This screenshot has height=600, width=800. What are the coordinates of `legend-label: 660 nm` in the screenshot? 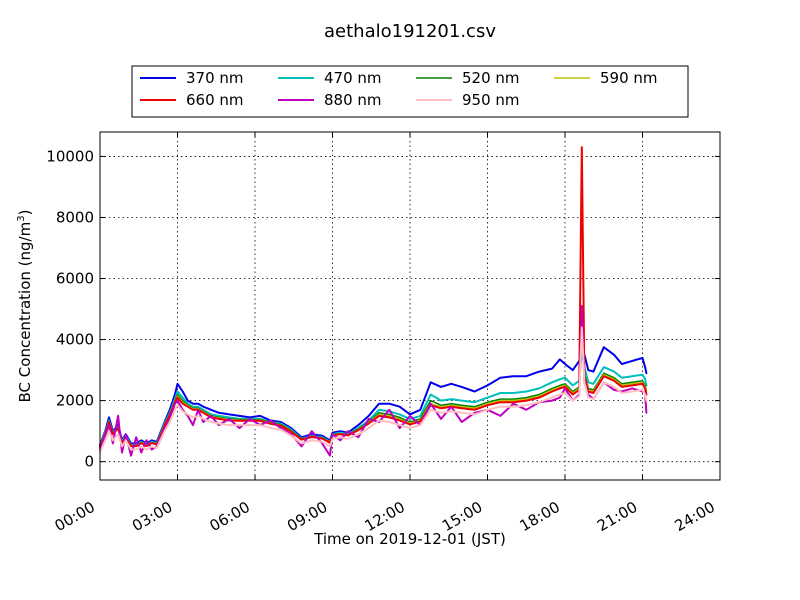 It's located at (215, 100).